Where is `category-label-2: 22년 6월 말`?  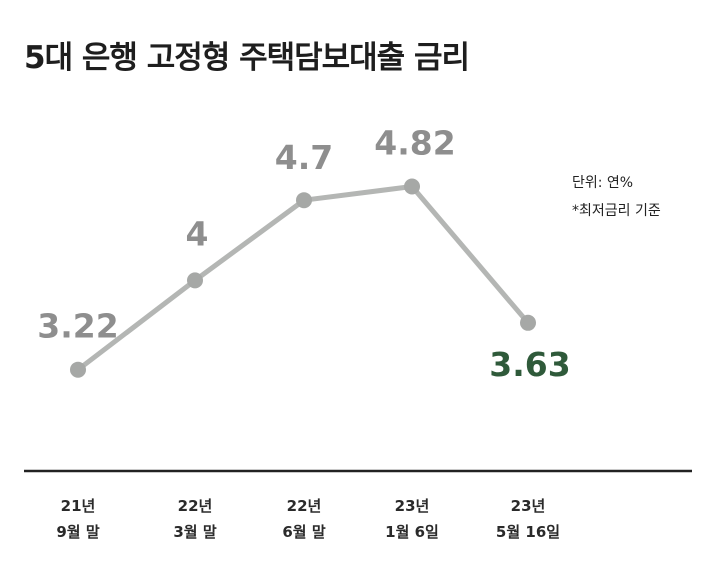 category-label-2: 22년 6월 말 is located at coordinates (303, 519).